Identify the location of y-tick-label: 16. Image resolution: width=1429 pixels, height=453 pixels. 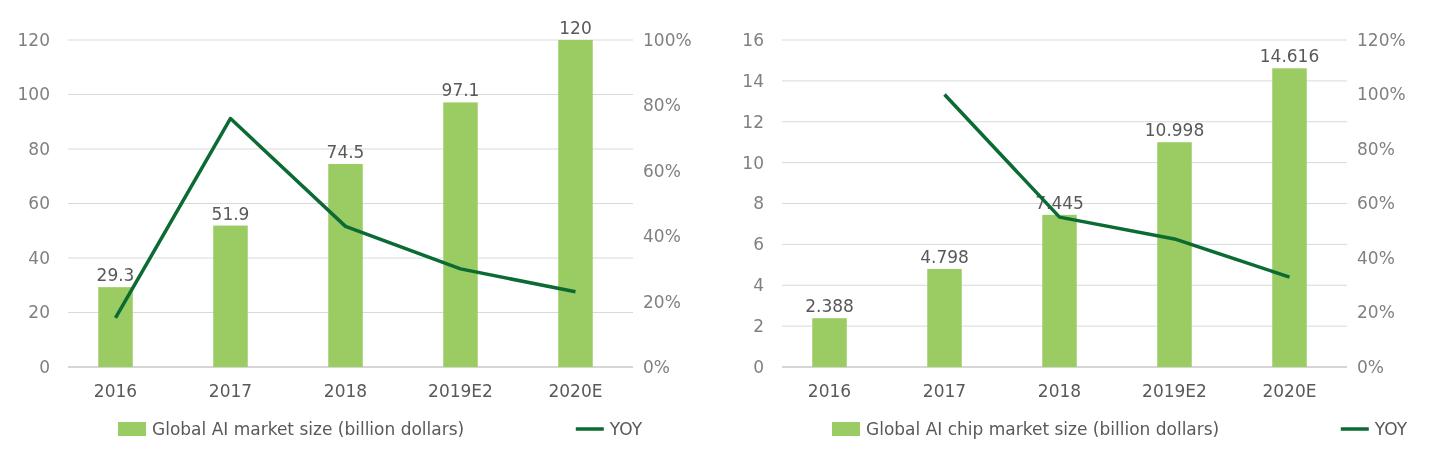
(753, 39).